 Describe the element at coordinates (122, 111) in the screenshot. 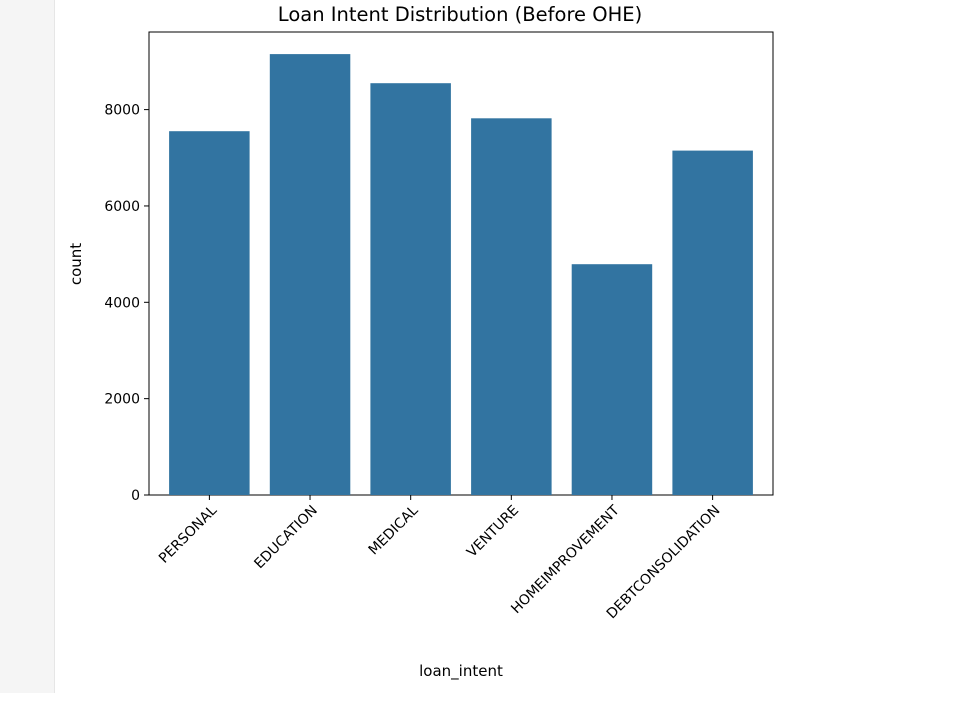

I see `y-tick-label: 8000` at that location.